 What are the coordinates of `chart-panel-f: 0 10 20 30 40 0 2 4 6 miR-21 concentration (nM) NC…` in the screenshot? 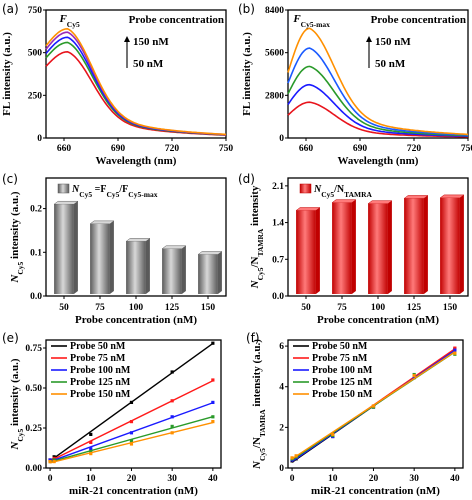 It's located at (357, 418).